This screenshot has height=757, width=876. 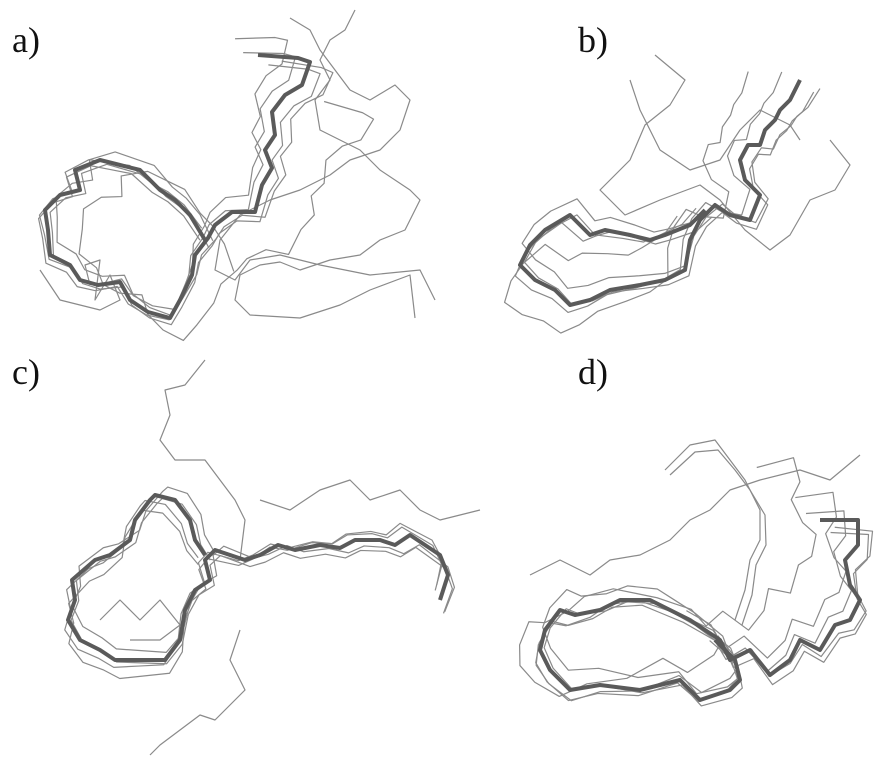 I want to click on panel-label: b), so click(x=593, y=40).